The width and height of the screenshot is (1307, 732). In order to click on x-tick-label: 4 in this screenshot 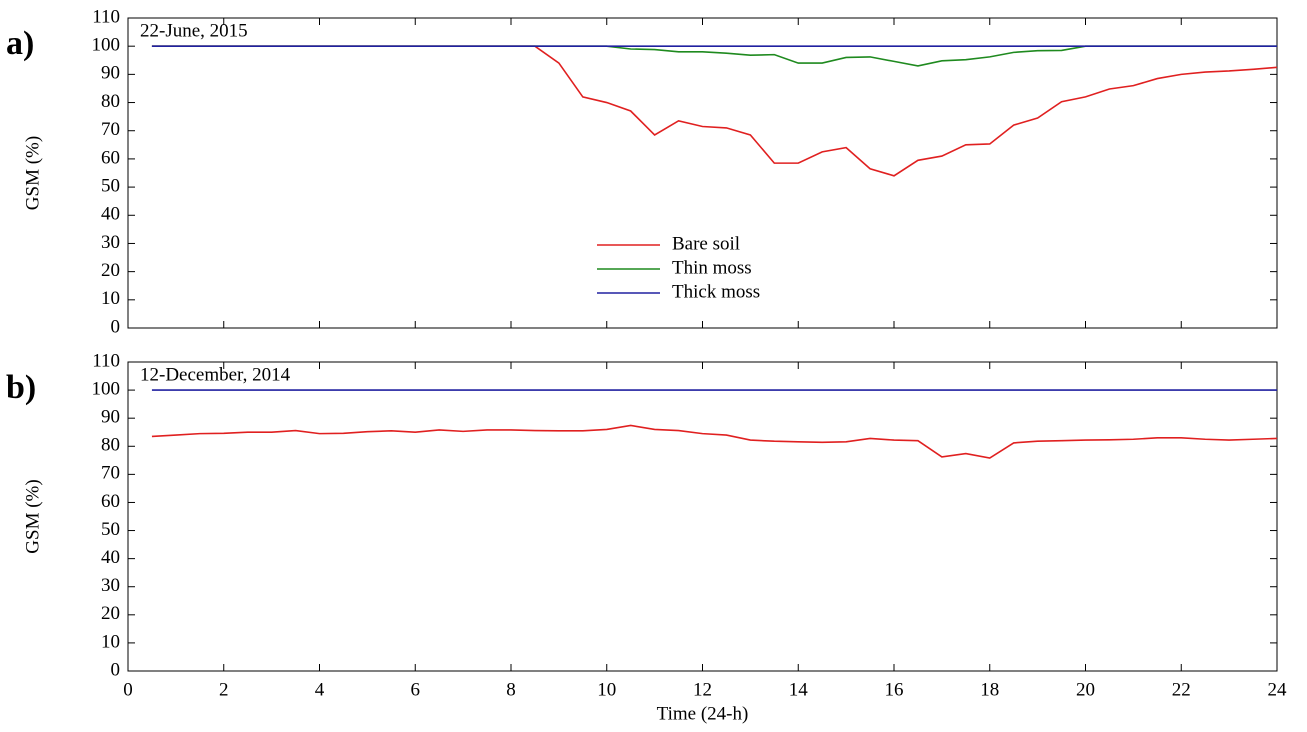, I will do `click(320, 689)`.